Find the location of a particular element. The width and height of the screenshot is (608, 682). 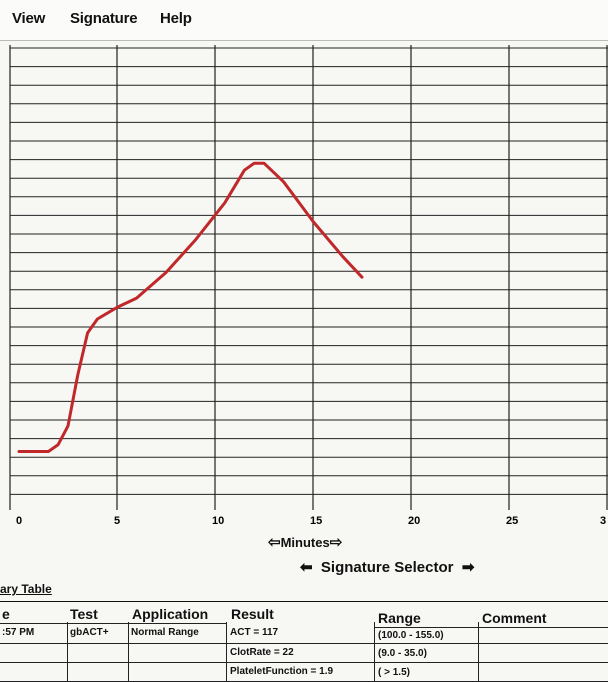

x-tick-label: 5 is located at coordinates (117, 521).